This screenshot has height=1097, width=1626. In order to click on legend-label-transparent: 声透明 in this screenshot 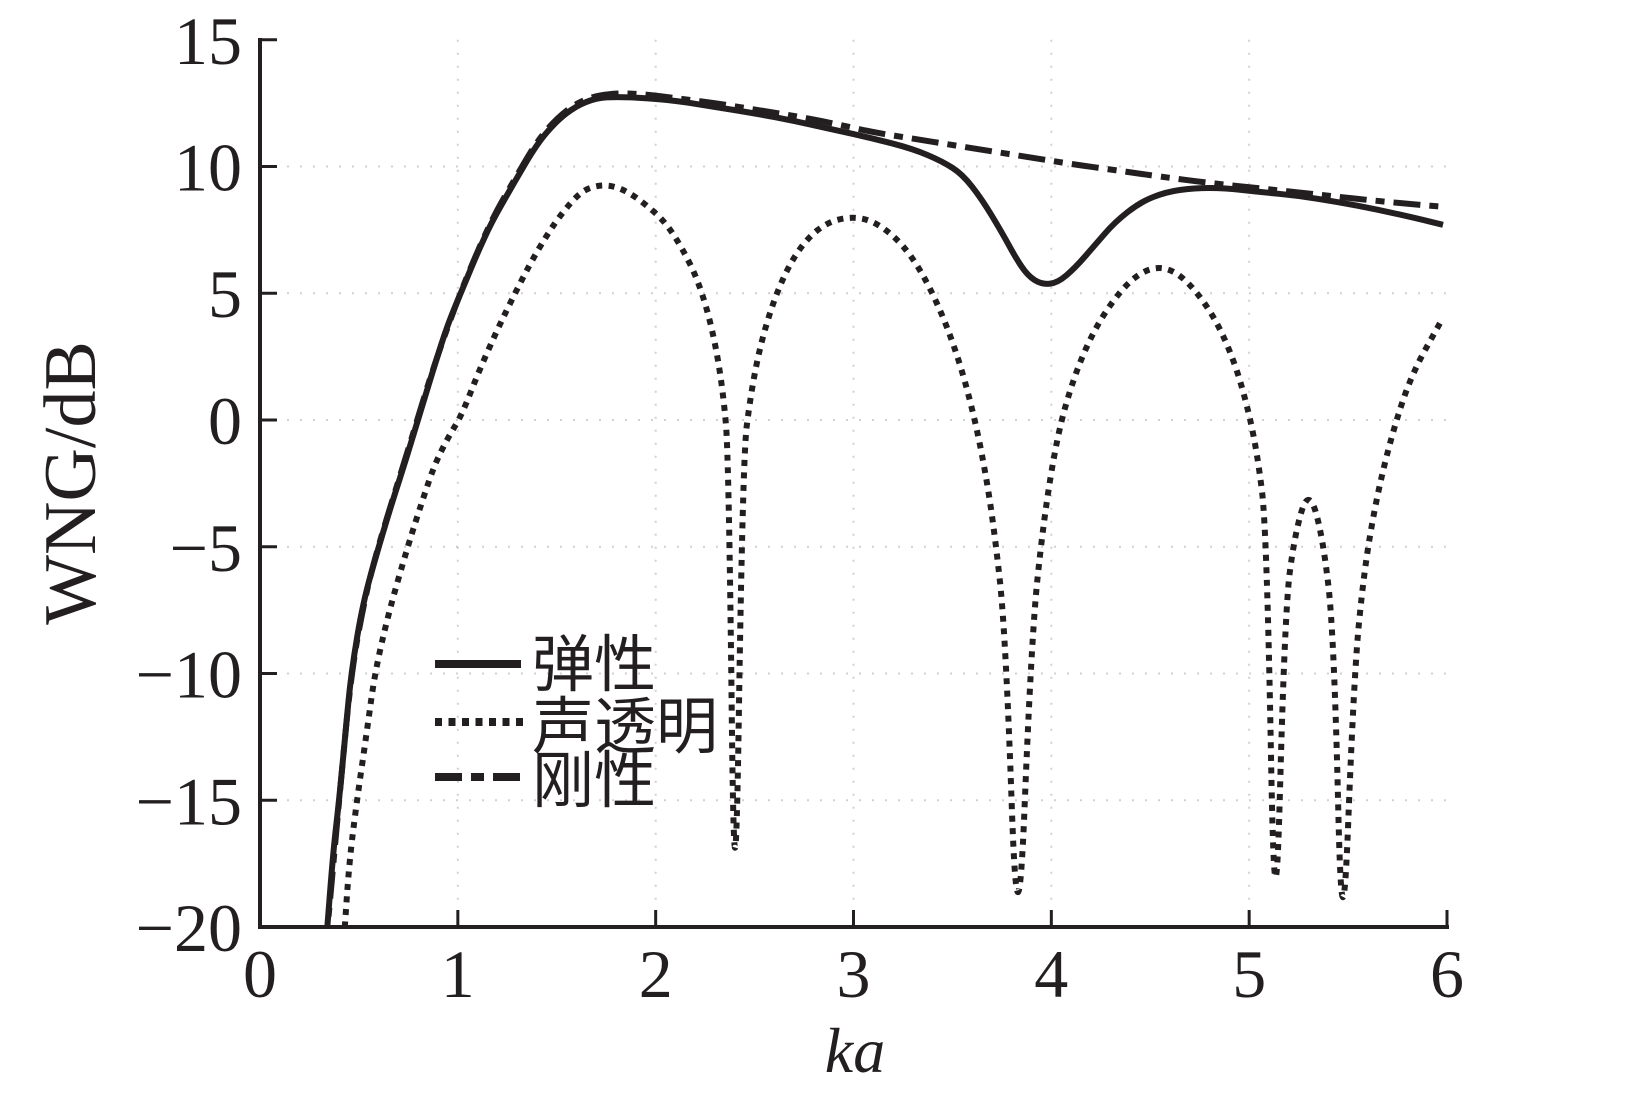, I will do `click(625, 728)`.